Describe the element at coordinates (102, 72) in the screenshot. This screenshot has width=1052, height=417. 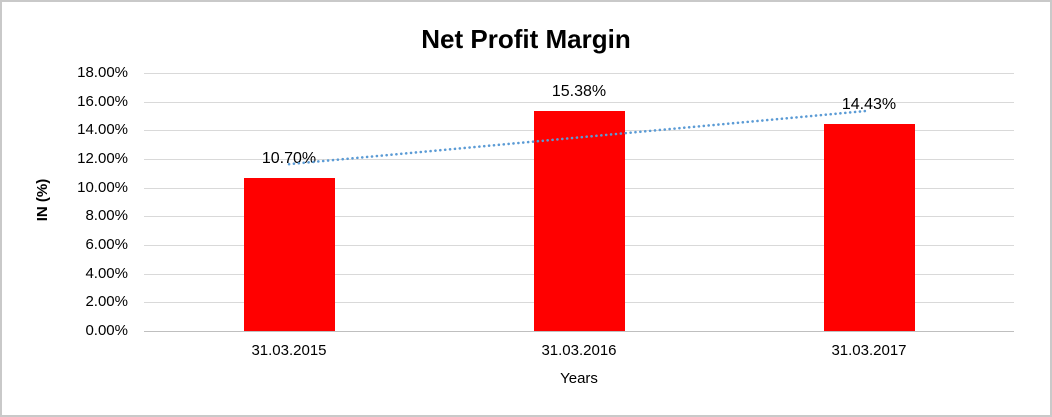
I see `y-tick-label: 18.00%` at that location.